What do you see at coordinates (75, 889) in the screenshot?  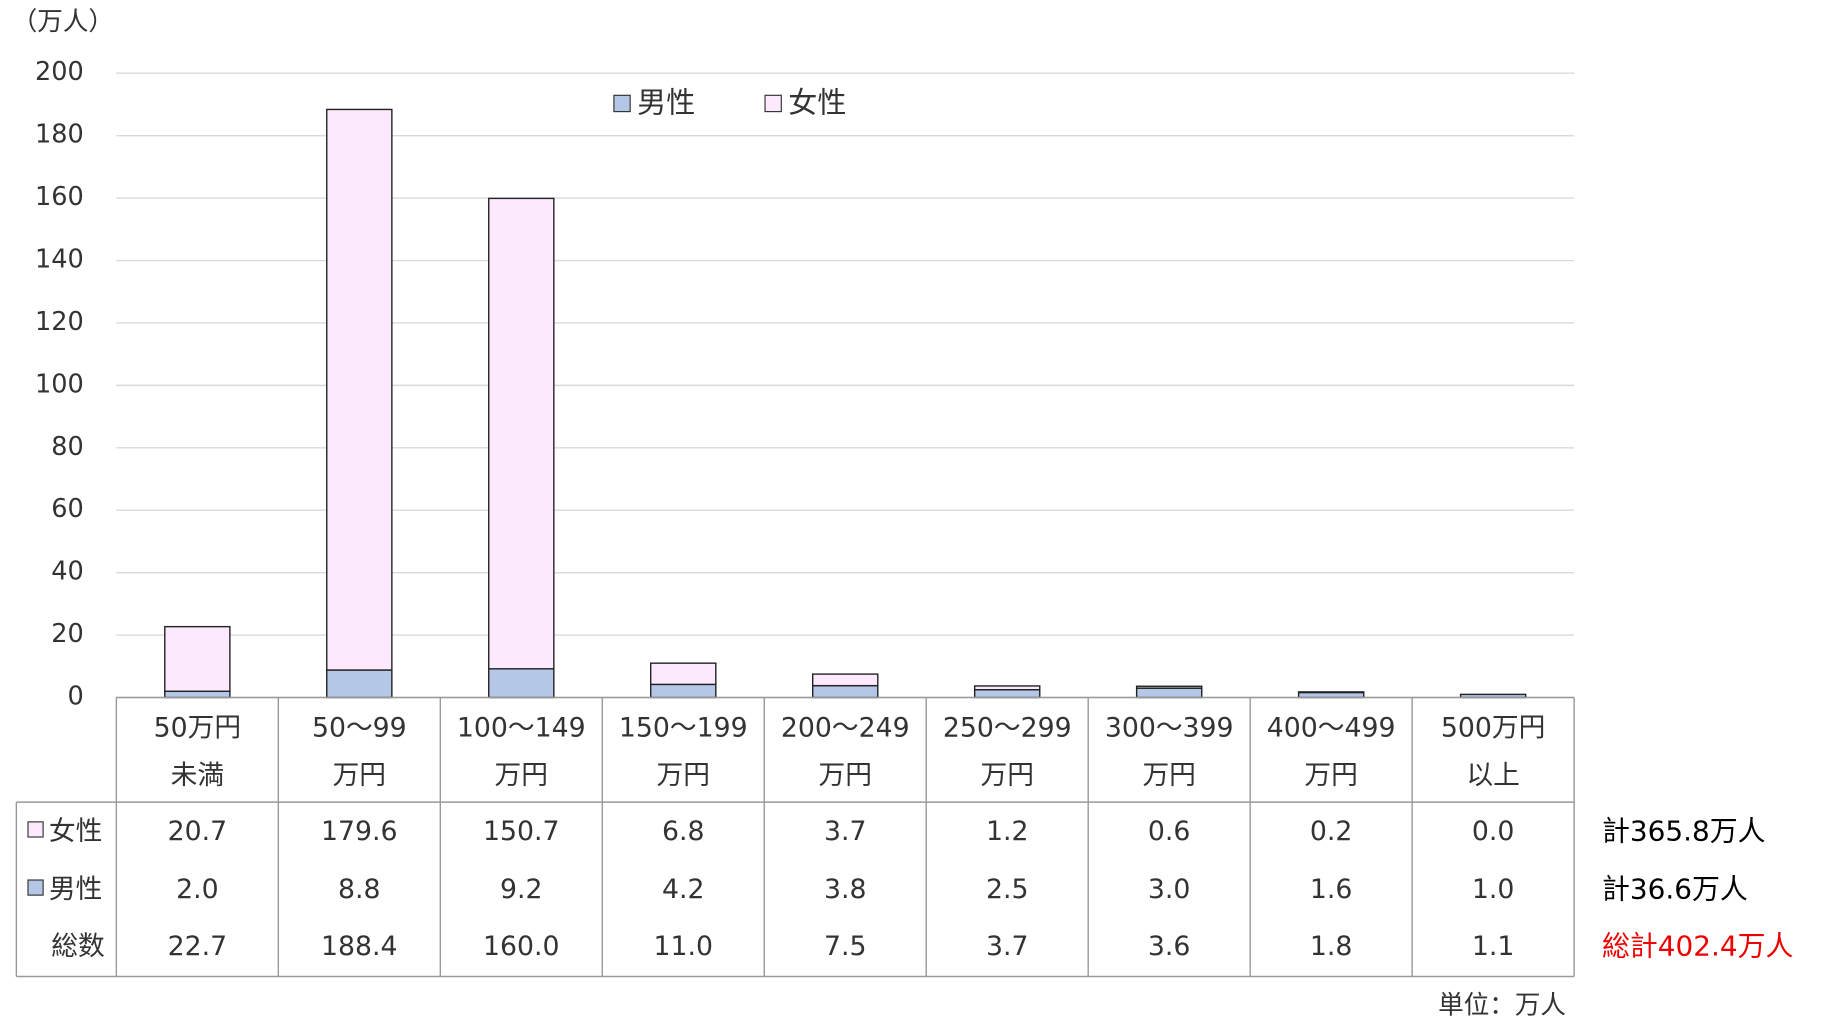 I see `row-label: 男性` at bounding box center [75, 889].